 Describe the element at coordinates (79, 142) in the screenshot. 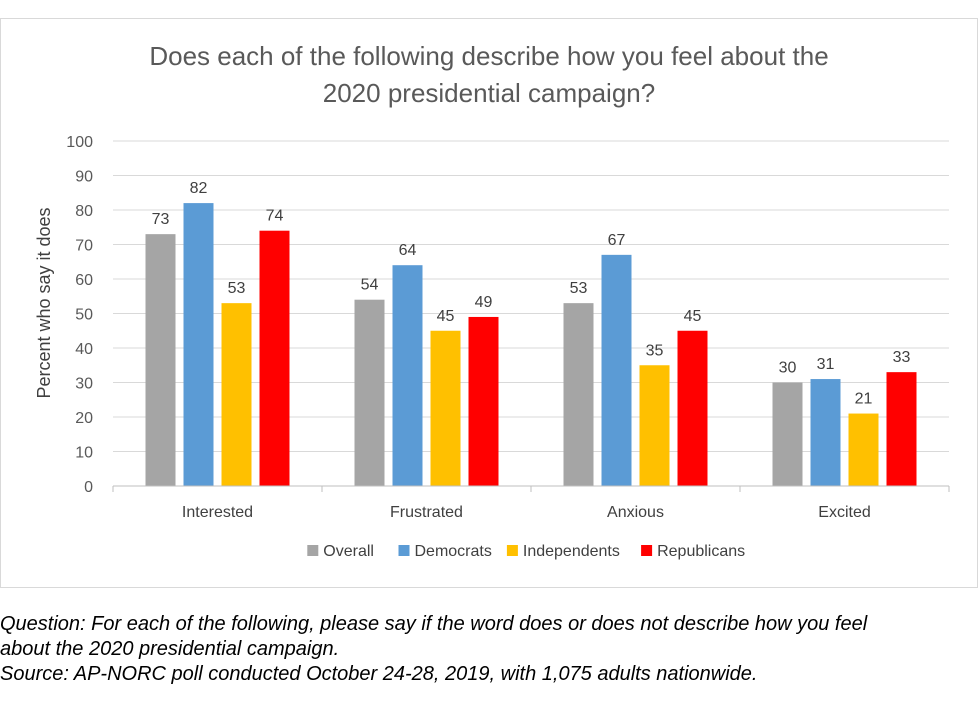

I see `y-tick-label: 100` at that location.